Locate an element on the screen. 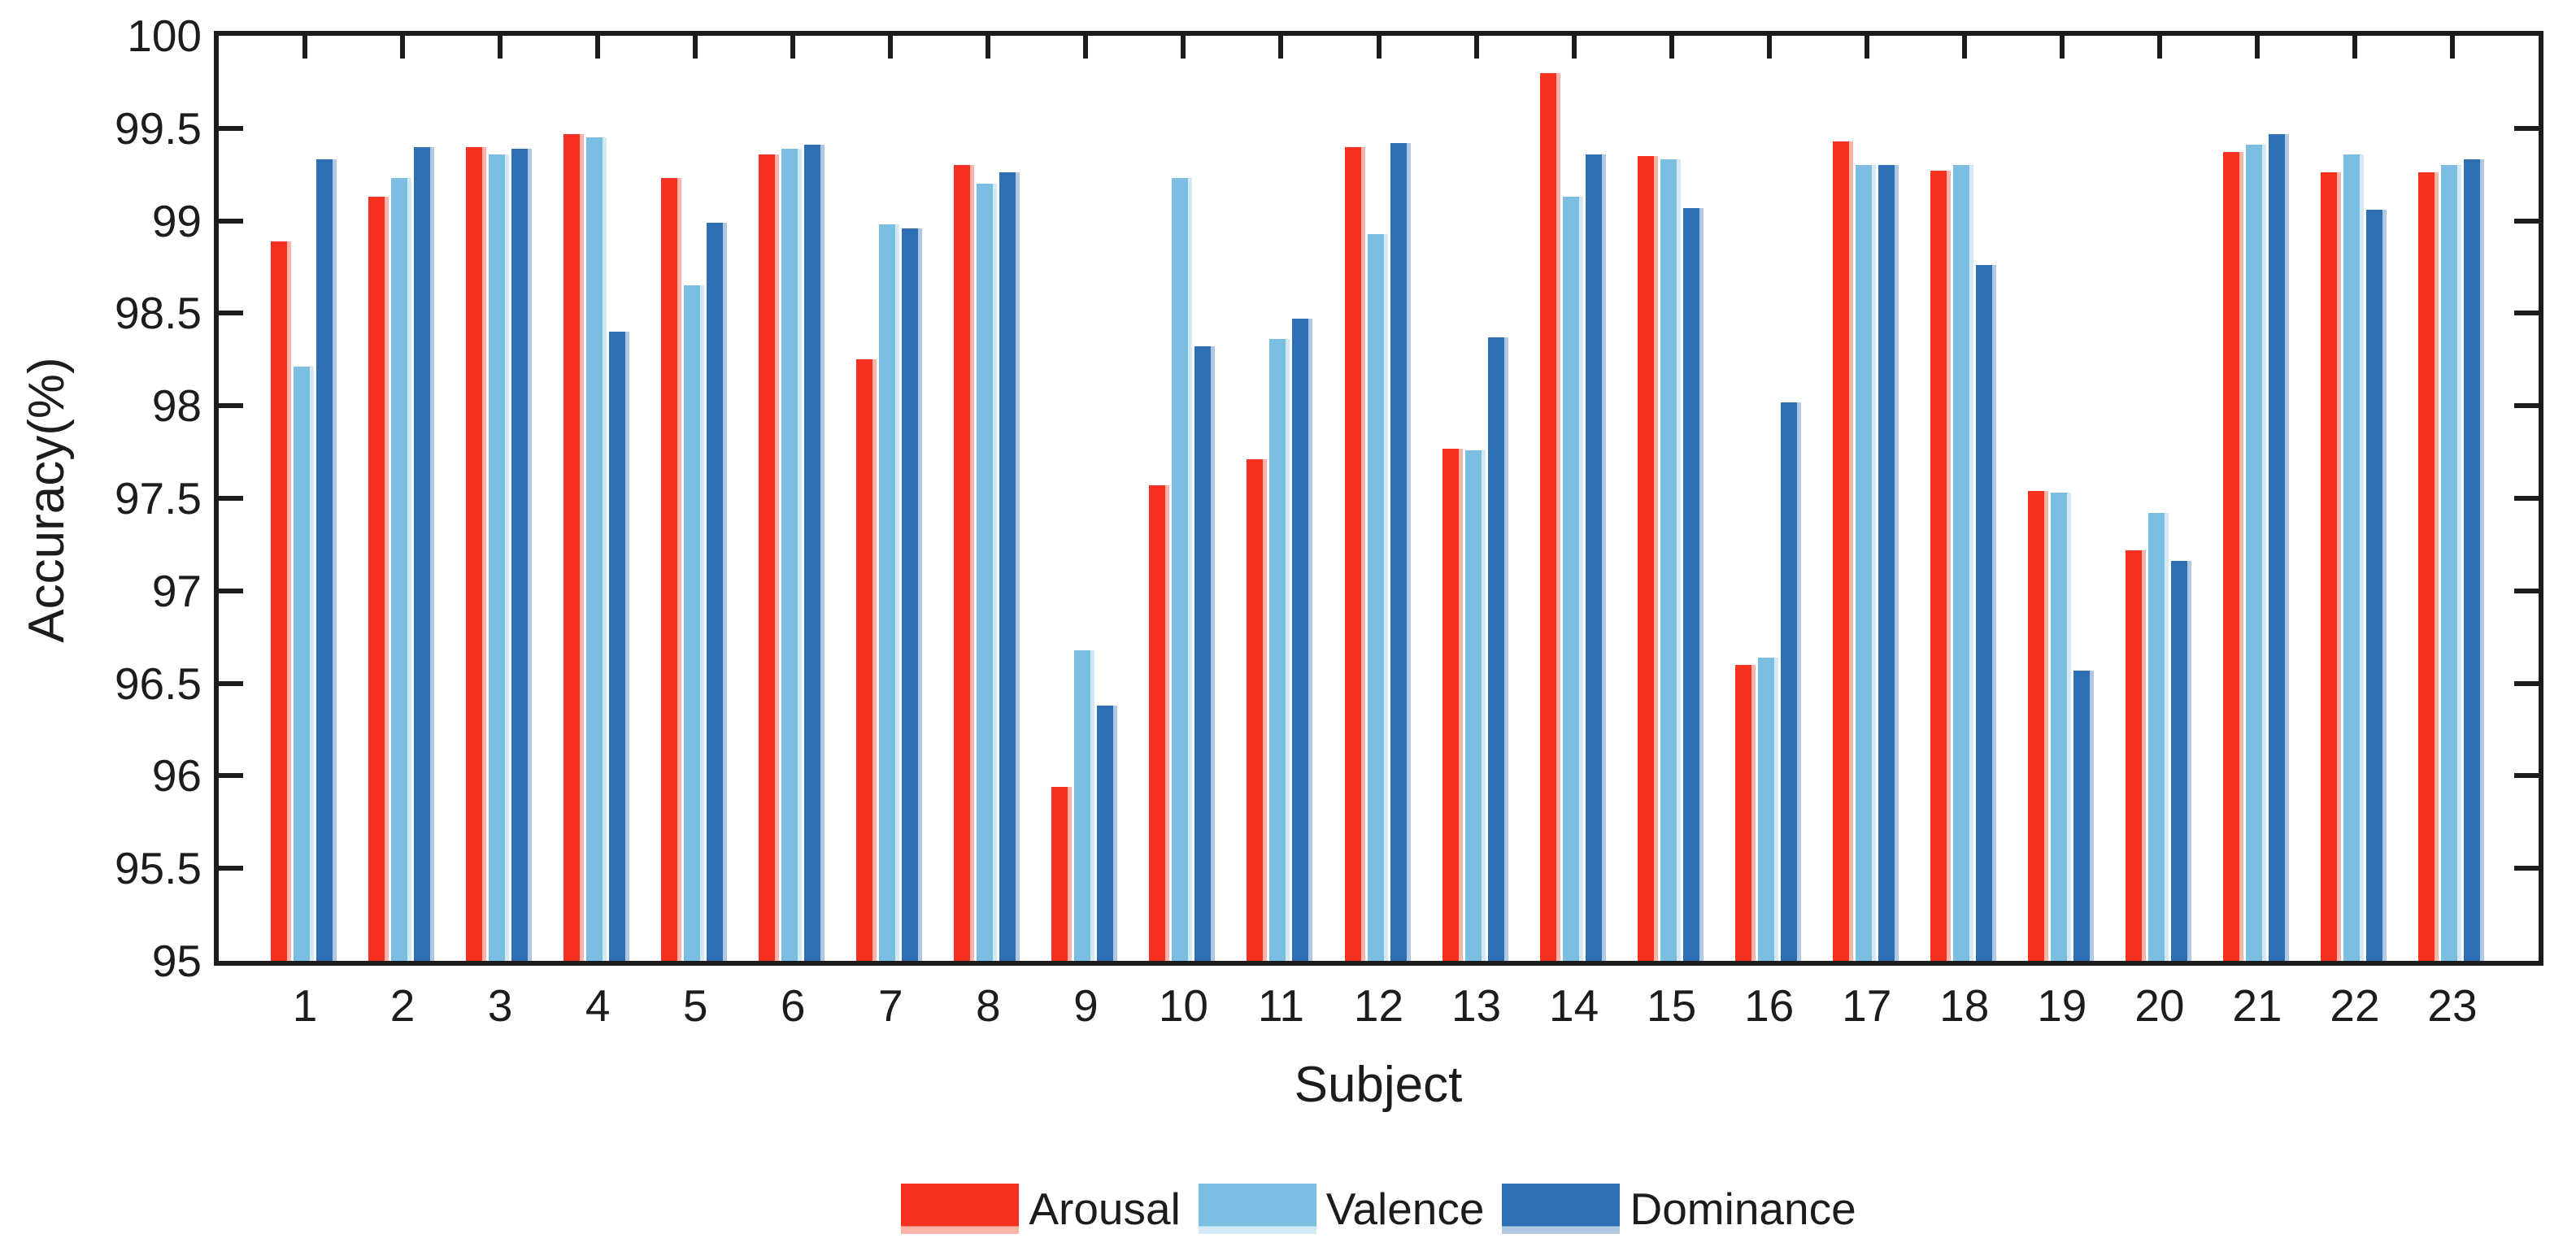 The height and width of the screenshot is (1260, 2576). bar-subject-21-valence is located at coordinates (2256, 553).